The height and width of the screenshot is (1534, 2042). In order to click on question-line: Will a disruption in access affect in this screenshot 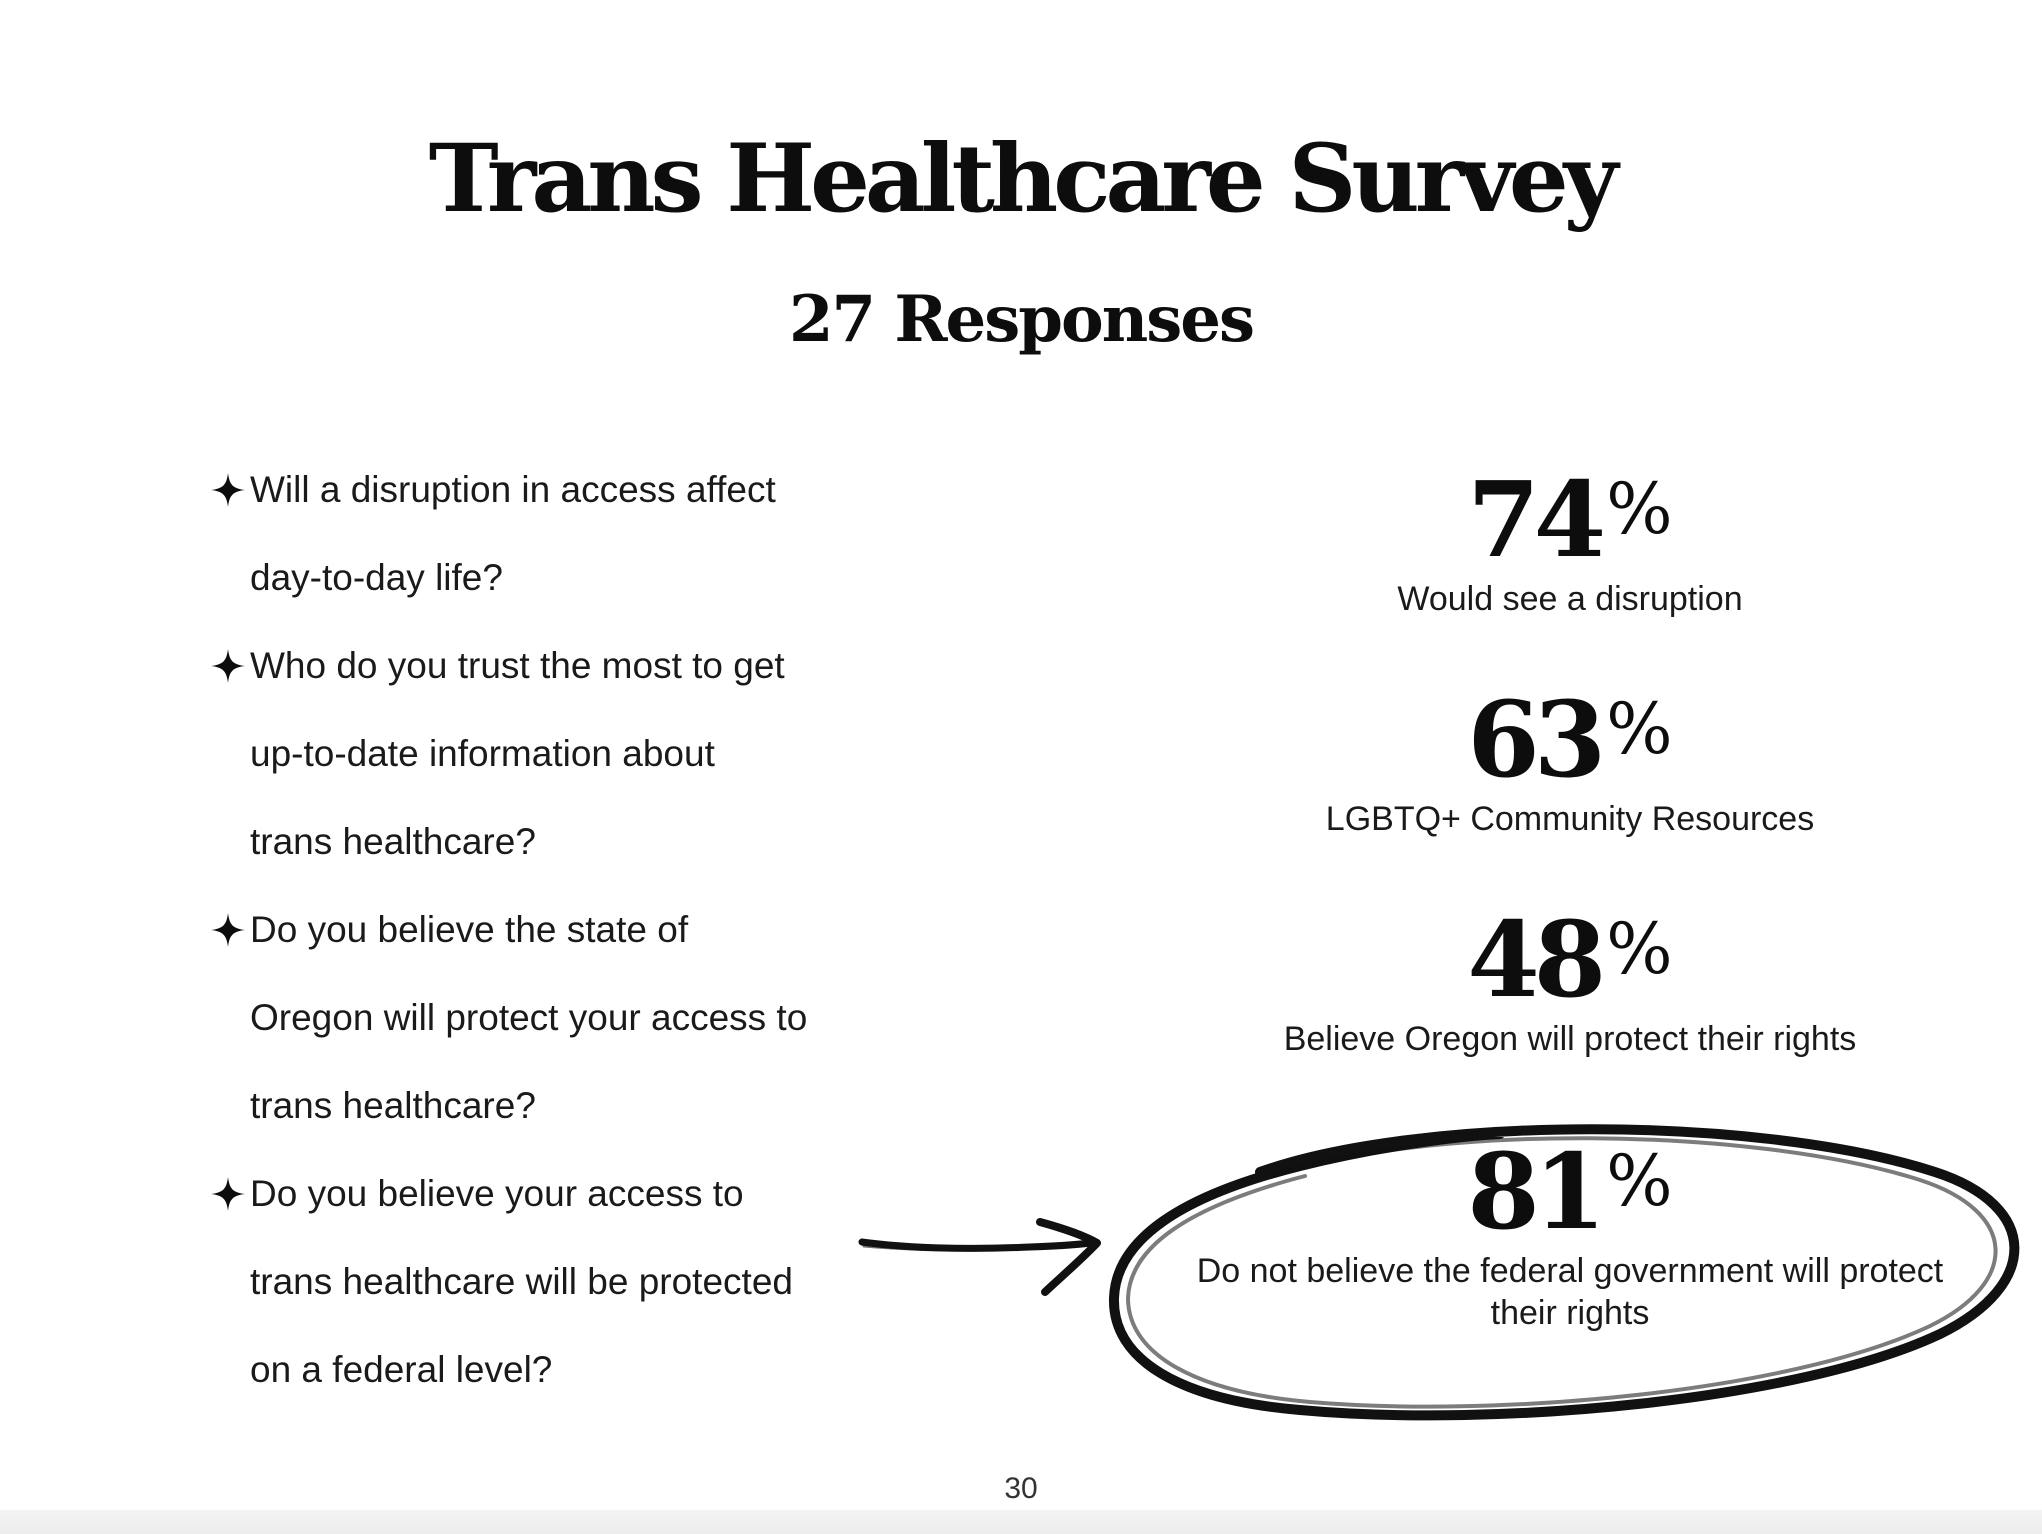, I will do `click(513, 489)`.